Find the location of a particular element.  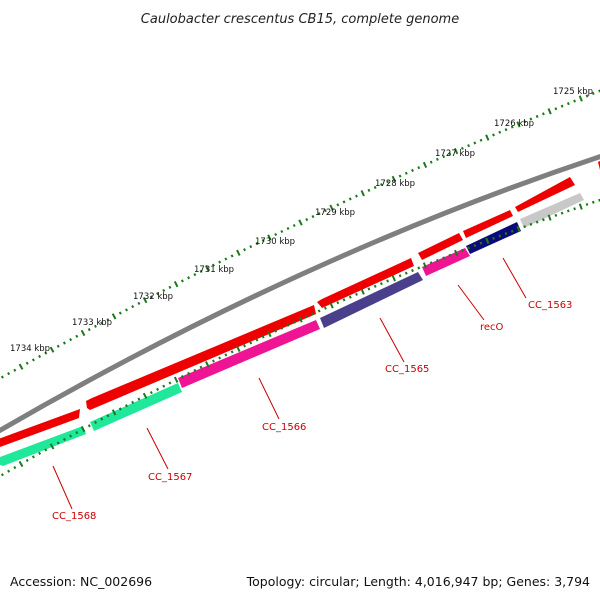

gene-label: CC_1565 is located at coordinates (407, 369).